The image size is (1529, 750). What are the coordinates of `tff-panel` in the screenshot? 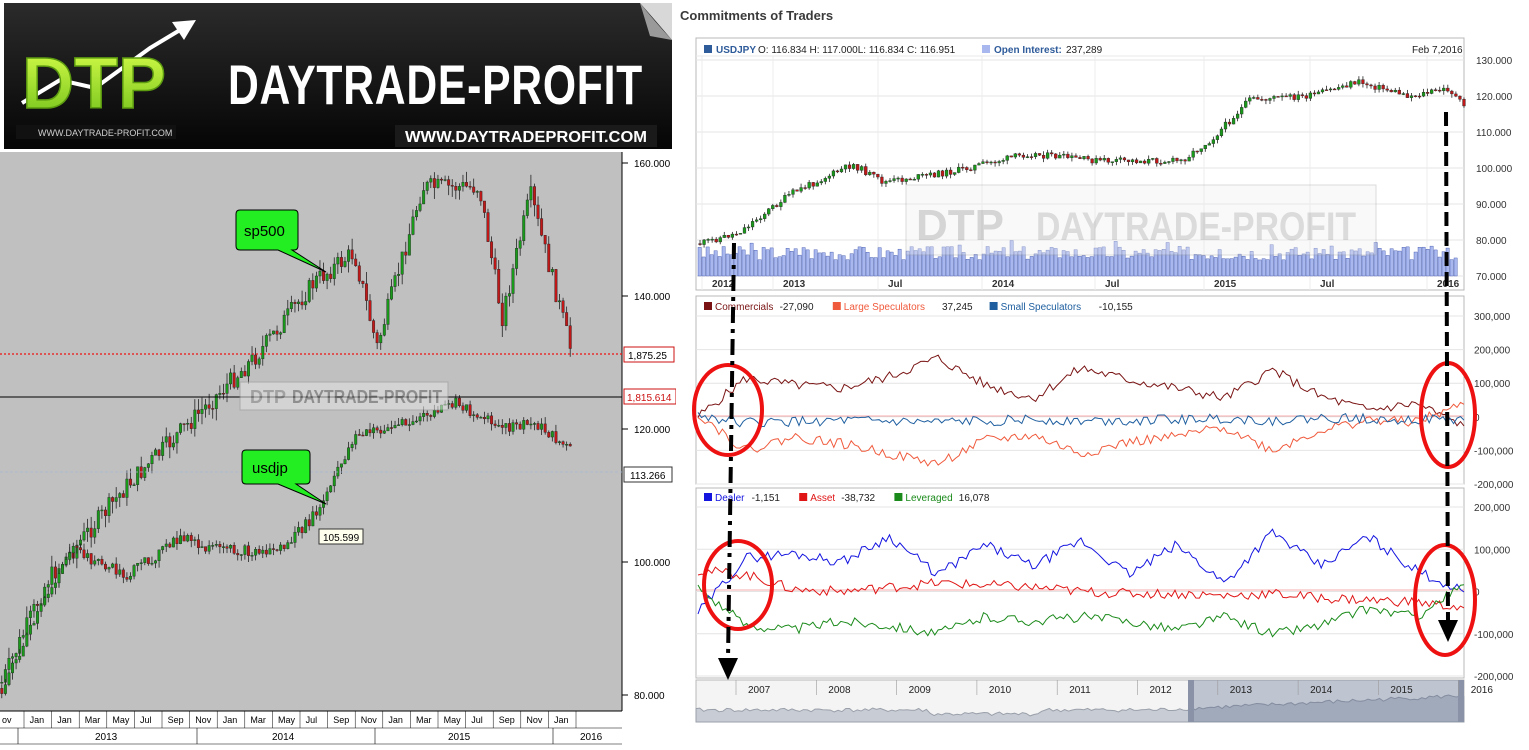 It's located at (1080, 583).